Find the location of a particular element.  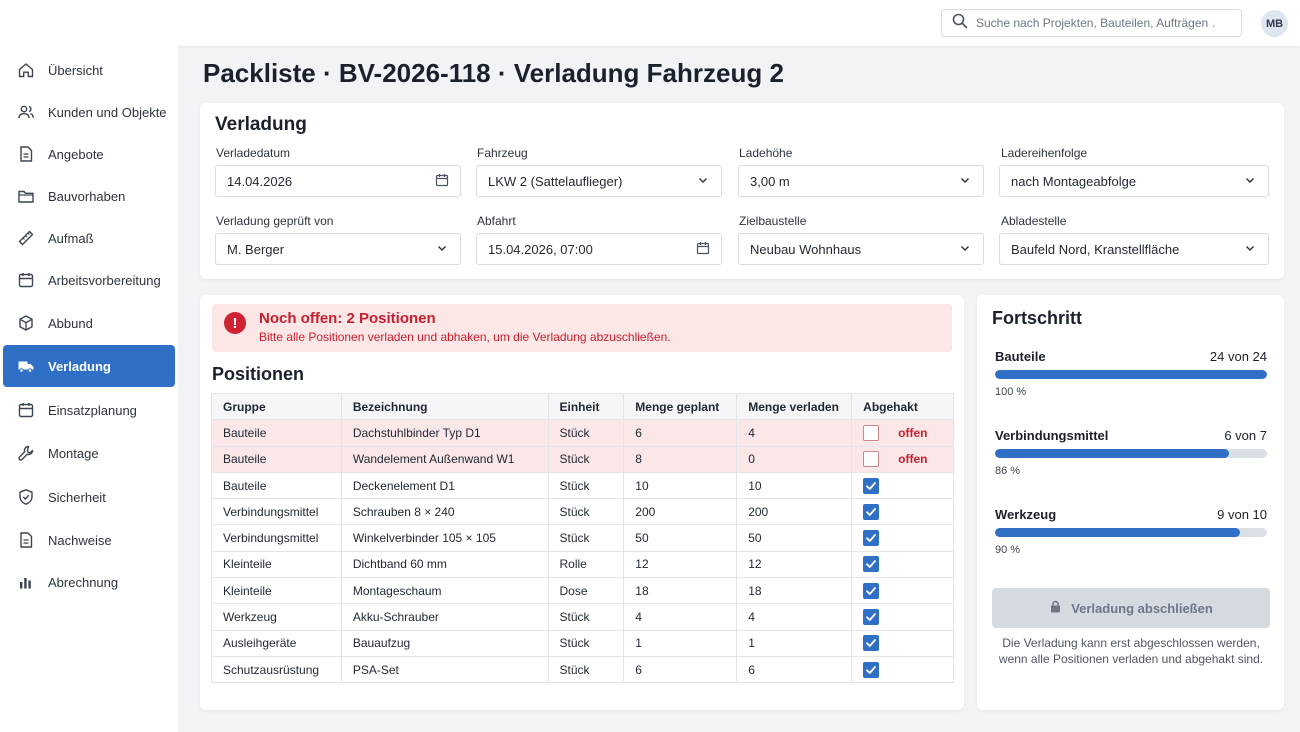

sidebar-item-kunden: Kunden und Objekte is located at coordinates (89, 112).